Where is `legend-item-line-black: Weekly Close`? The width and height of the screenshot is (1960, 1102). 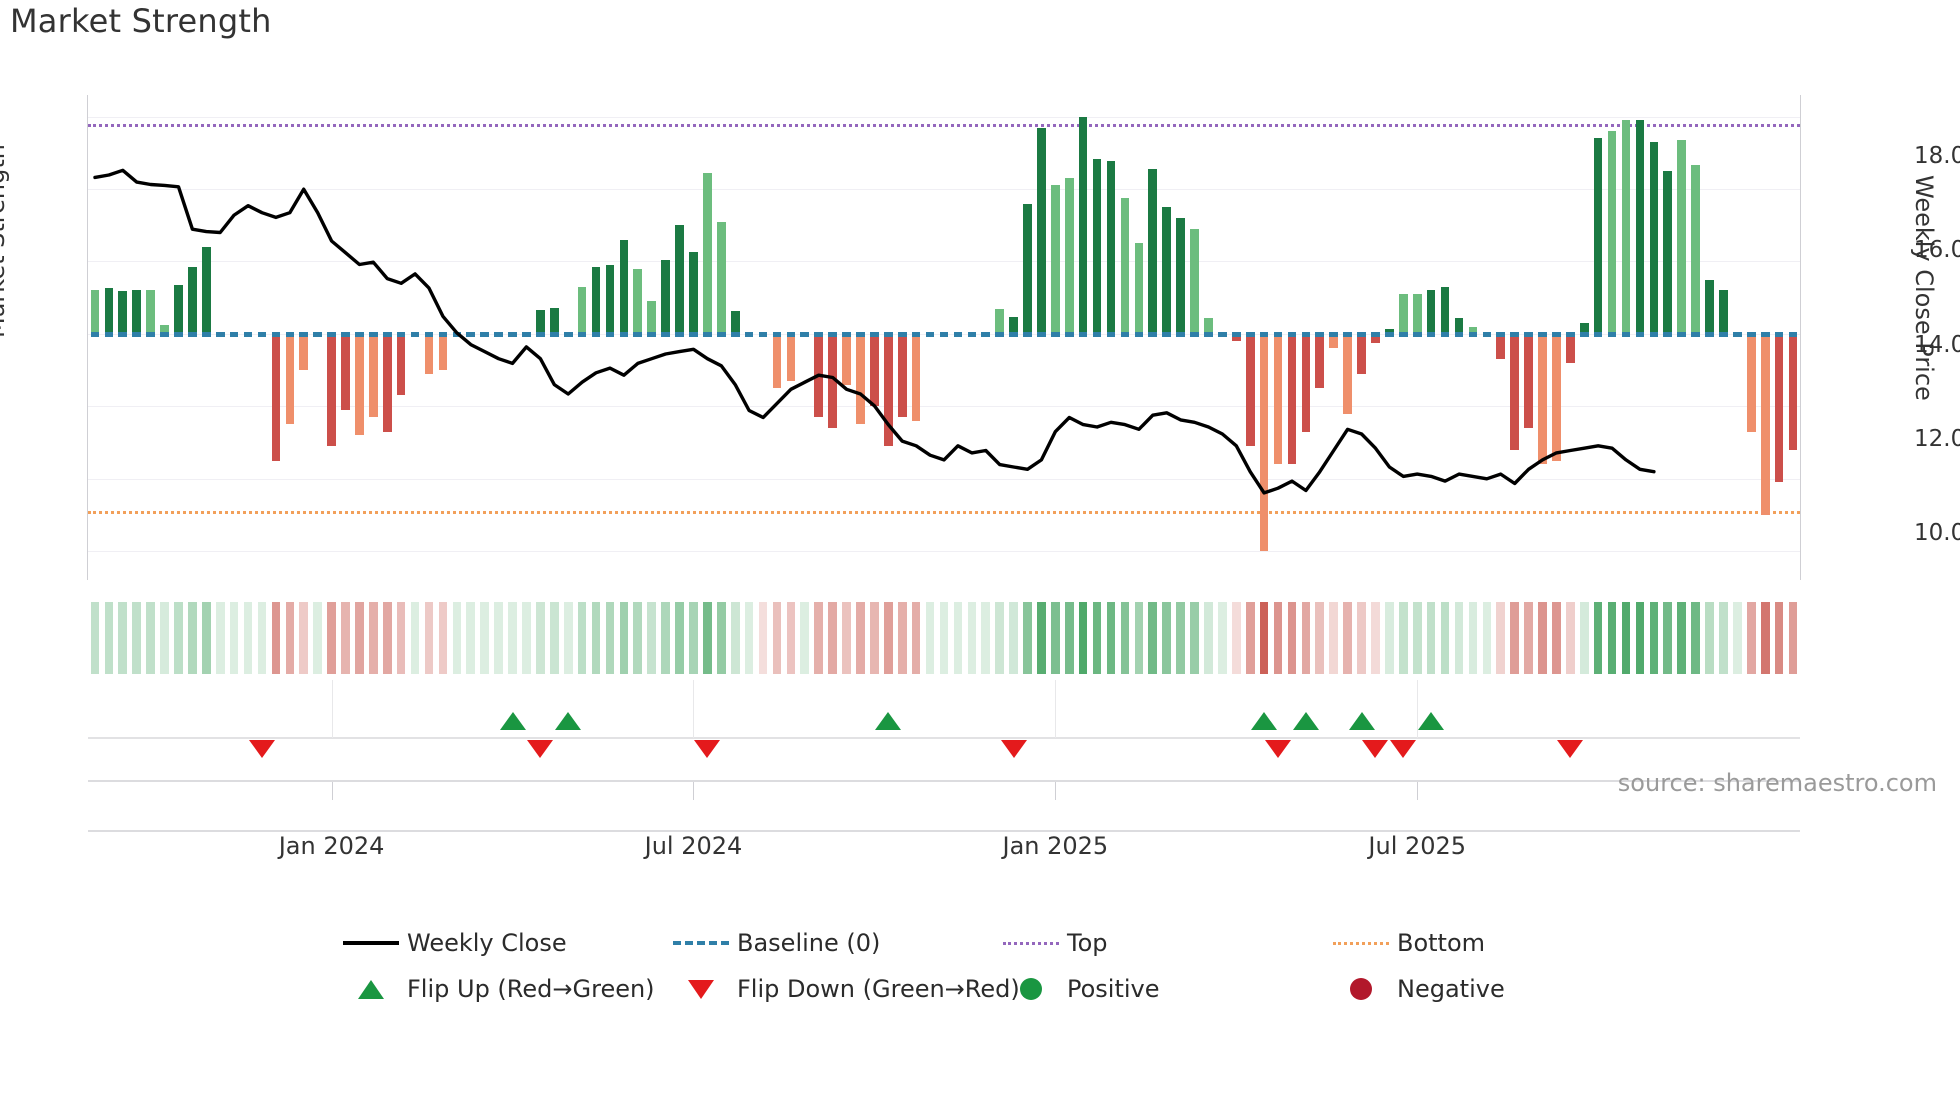
legend-item-line-black: Weekly Close is located at coordinates (500, 943).